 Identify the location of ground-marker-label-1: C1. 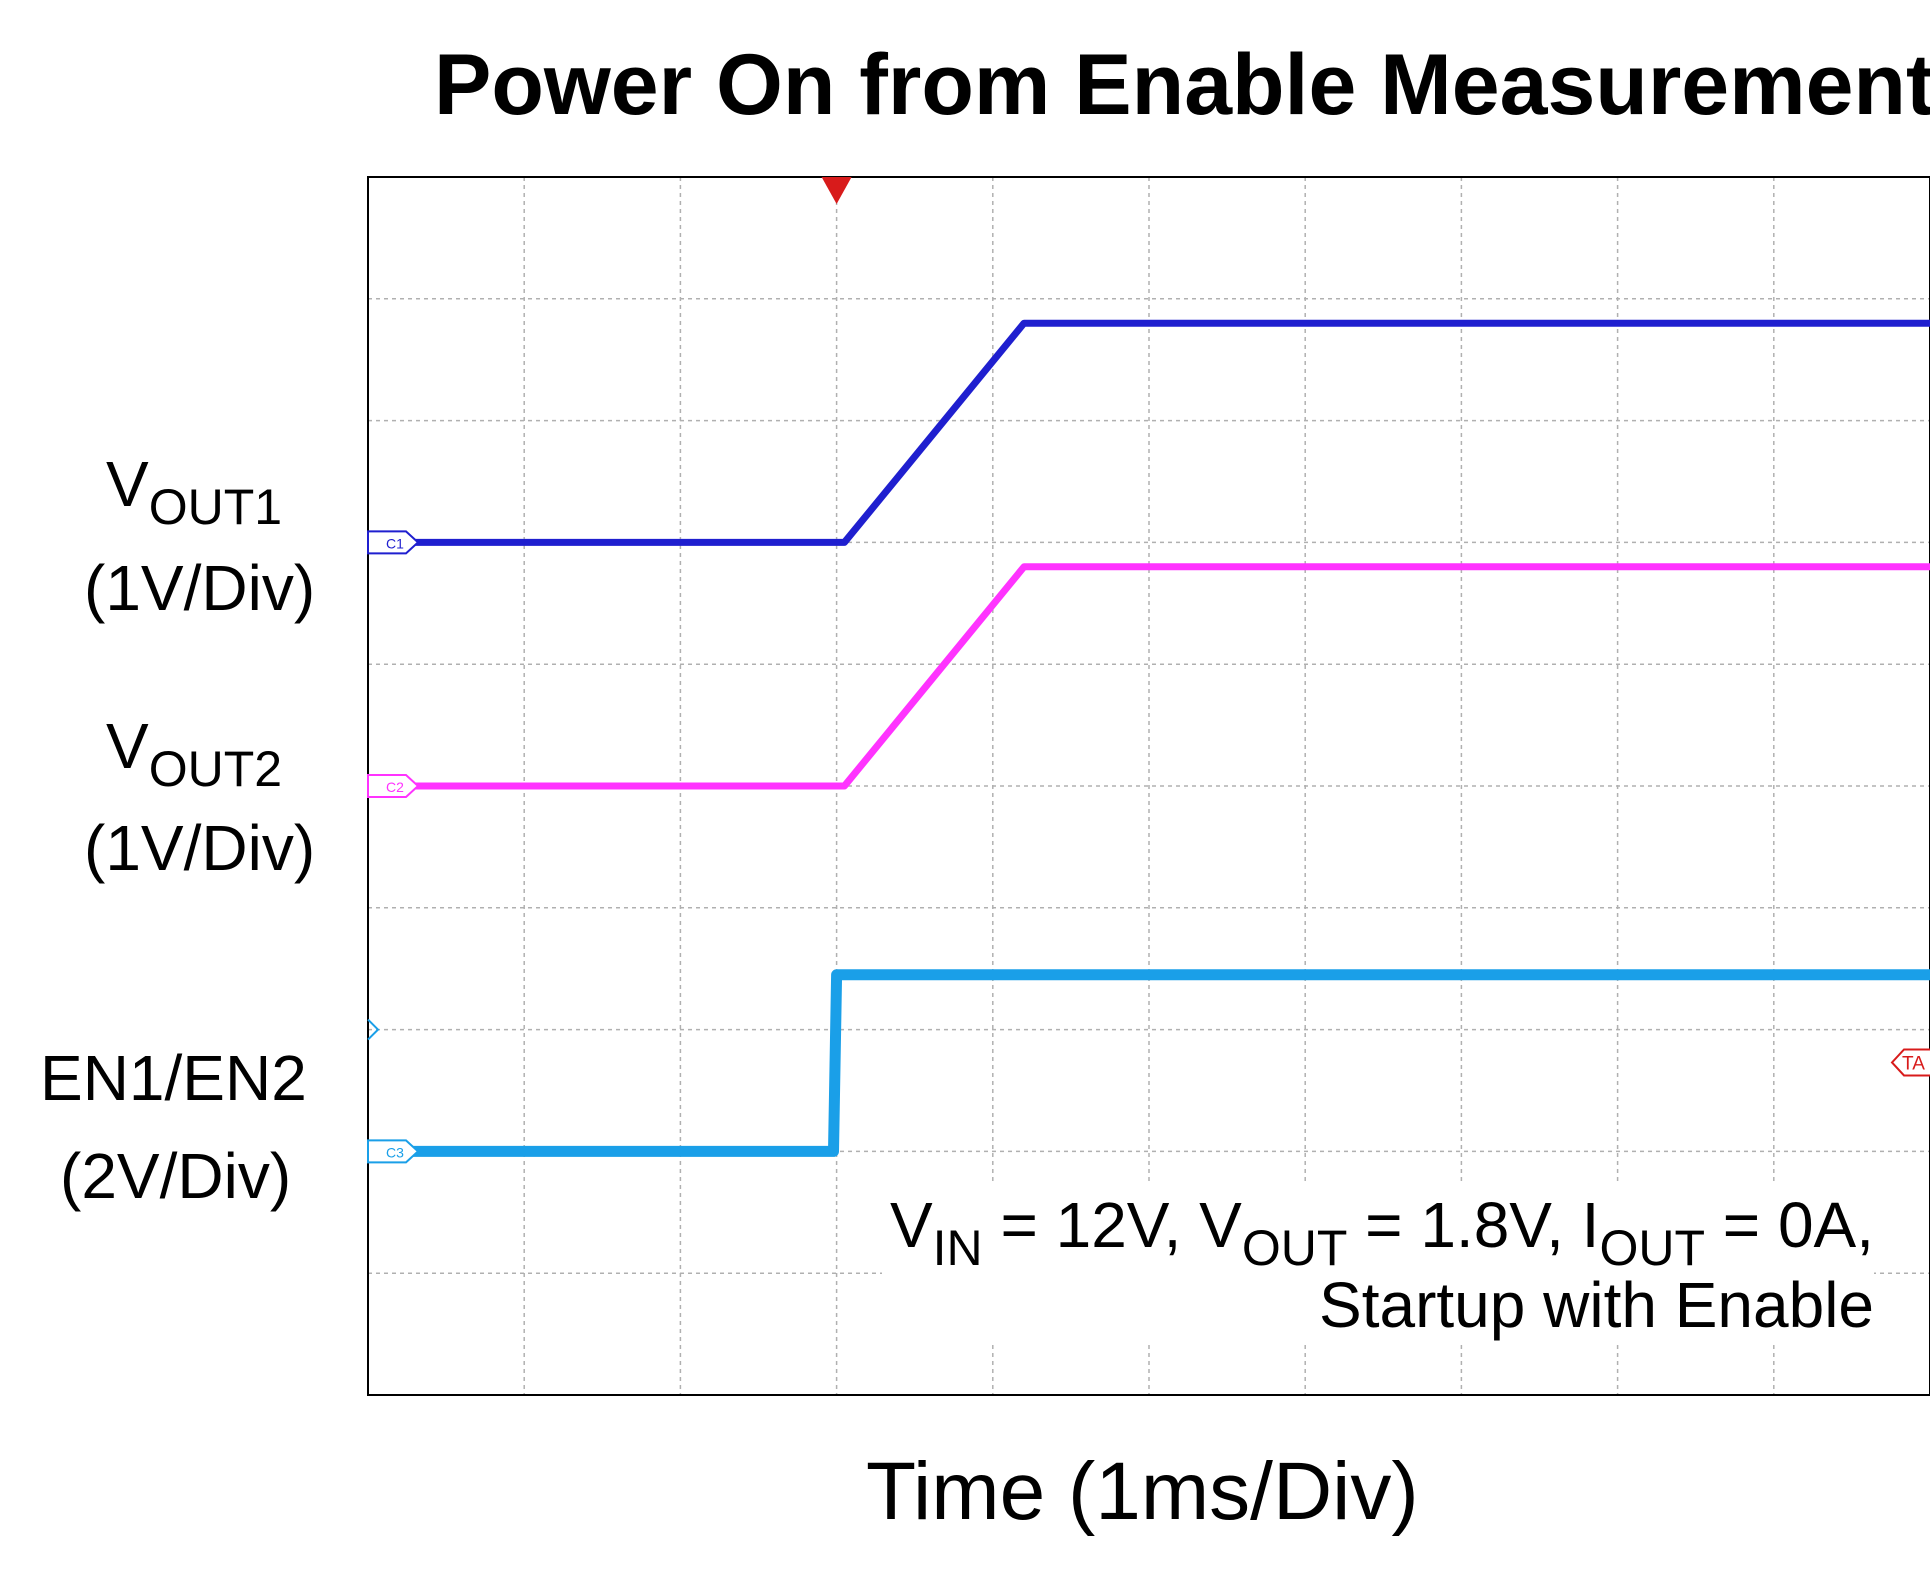
(395, 543).